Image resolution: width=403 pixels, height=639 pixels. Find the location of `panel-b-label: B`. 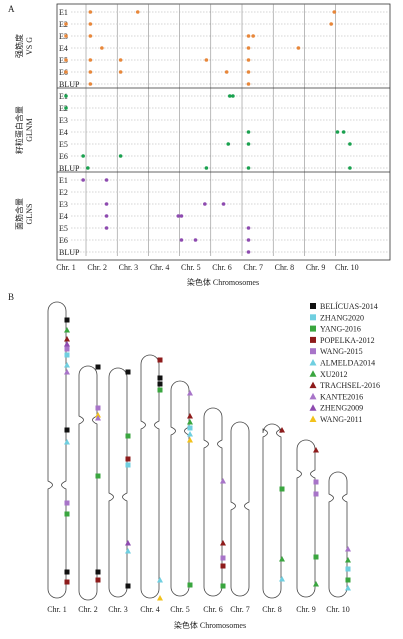

panel-b-label: B is located at coordinates (11, 297).